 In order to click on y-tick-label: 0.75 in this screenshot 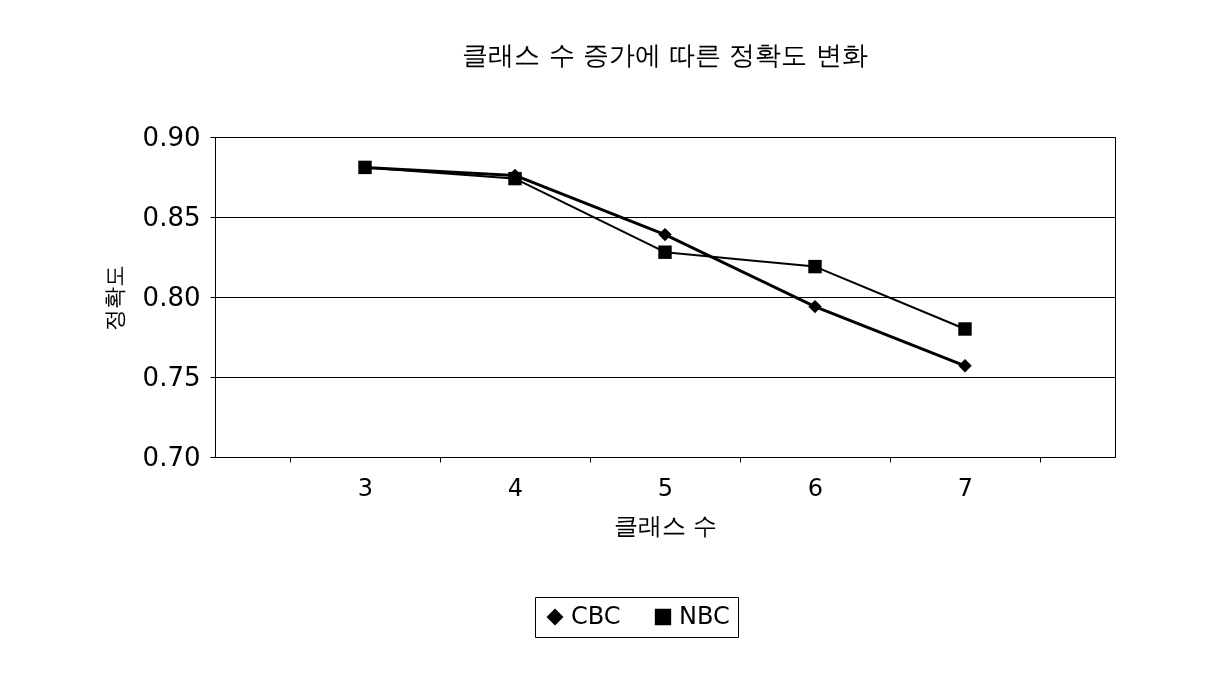, I will do `click(171, 376)`.